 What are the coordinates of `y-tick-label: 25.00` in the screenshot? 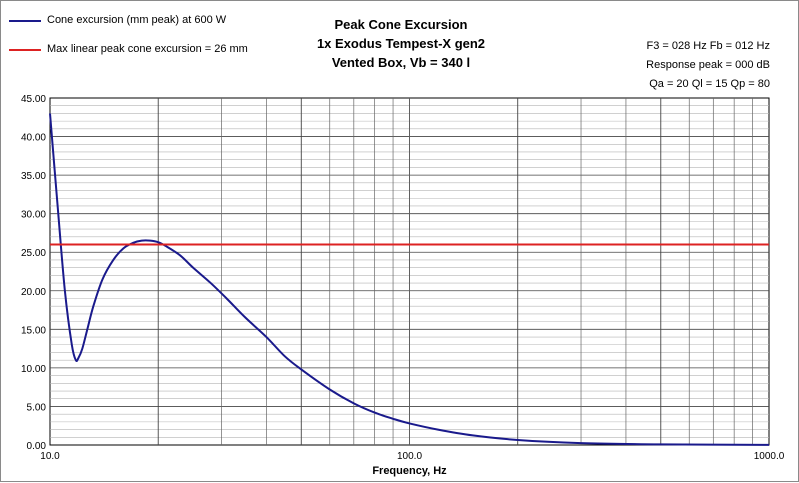 It's located at (33, 253).